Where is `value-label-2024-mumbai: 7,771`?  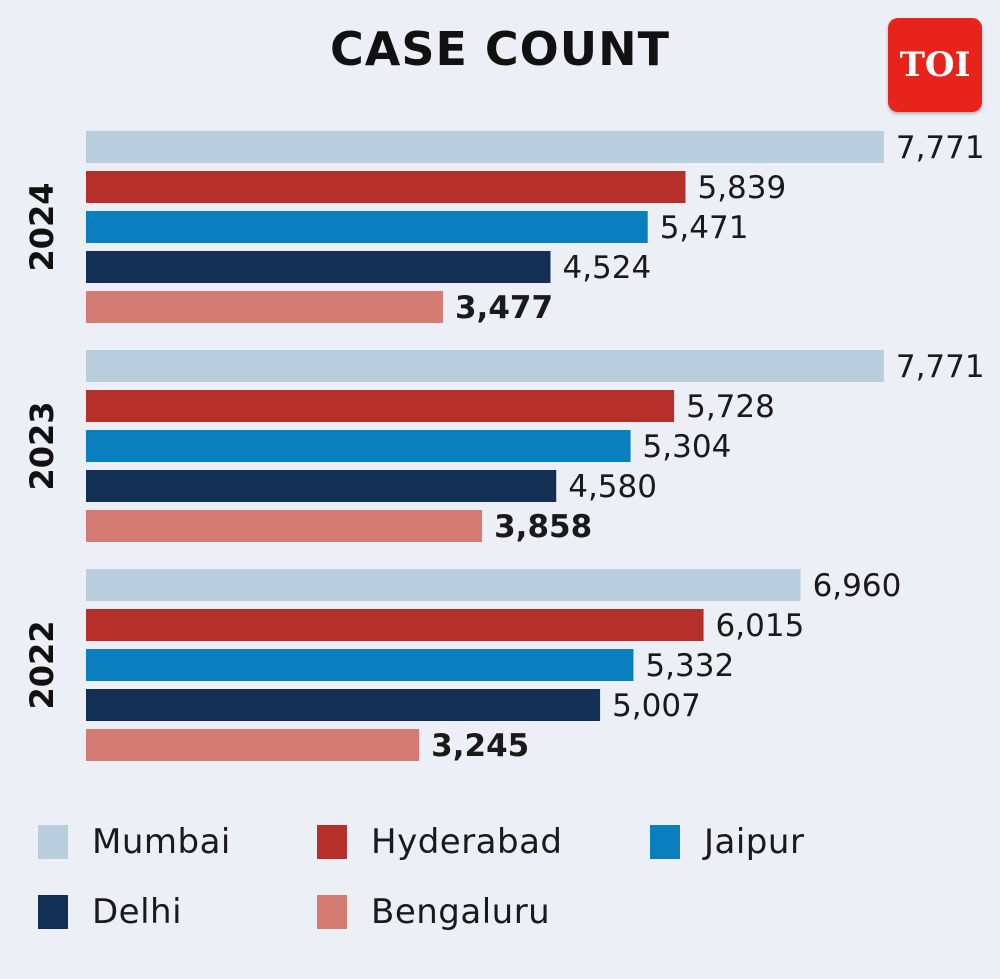 value-label-2024-mumbai: 7,771 is located at coordinates (940, 148).